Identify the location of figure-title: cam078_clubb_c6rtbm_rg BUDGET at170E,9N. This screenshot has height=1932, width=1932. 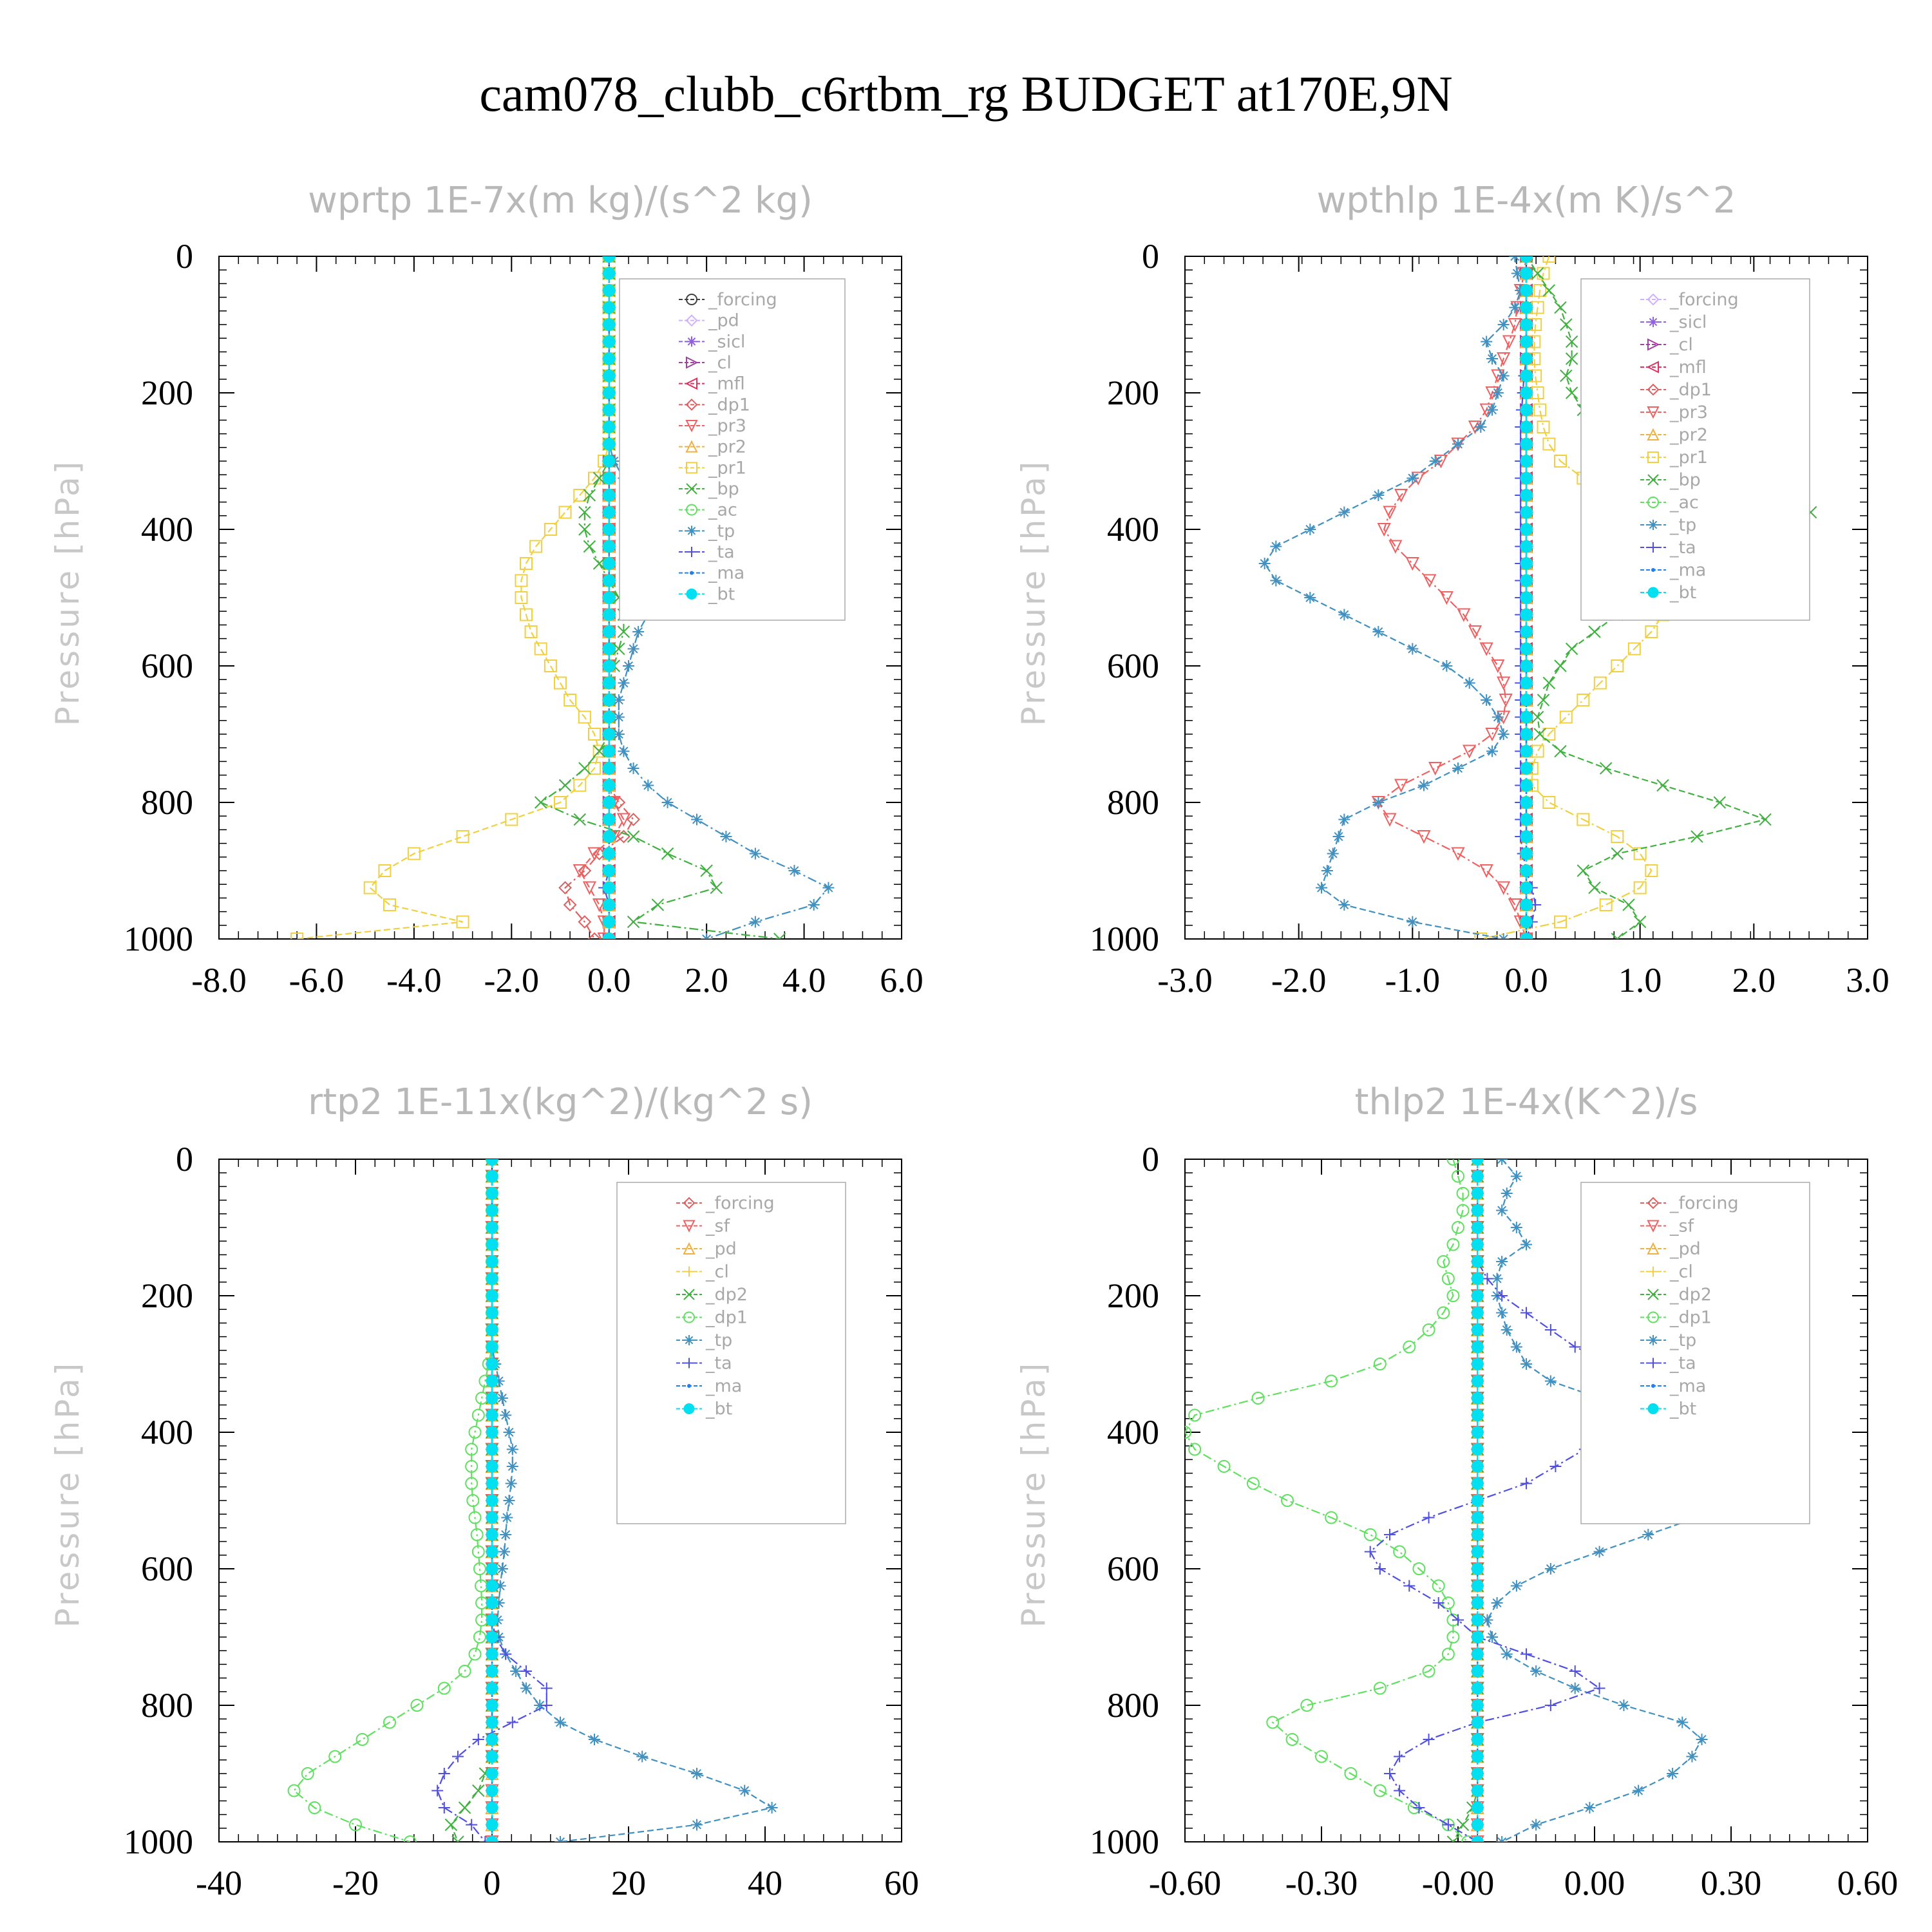
(966, 94).